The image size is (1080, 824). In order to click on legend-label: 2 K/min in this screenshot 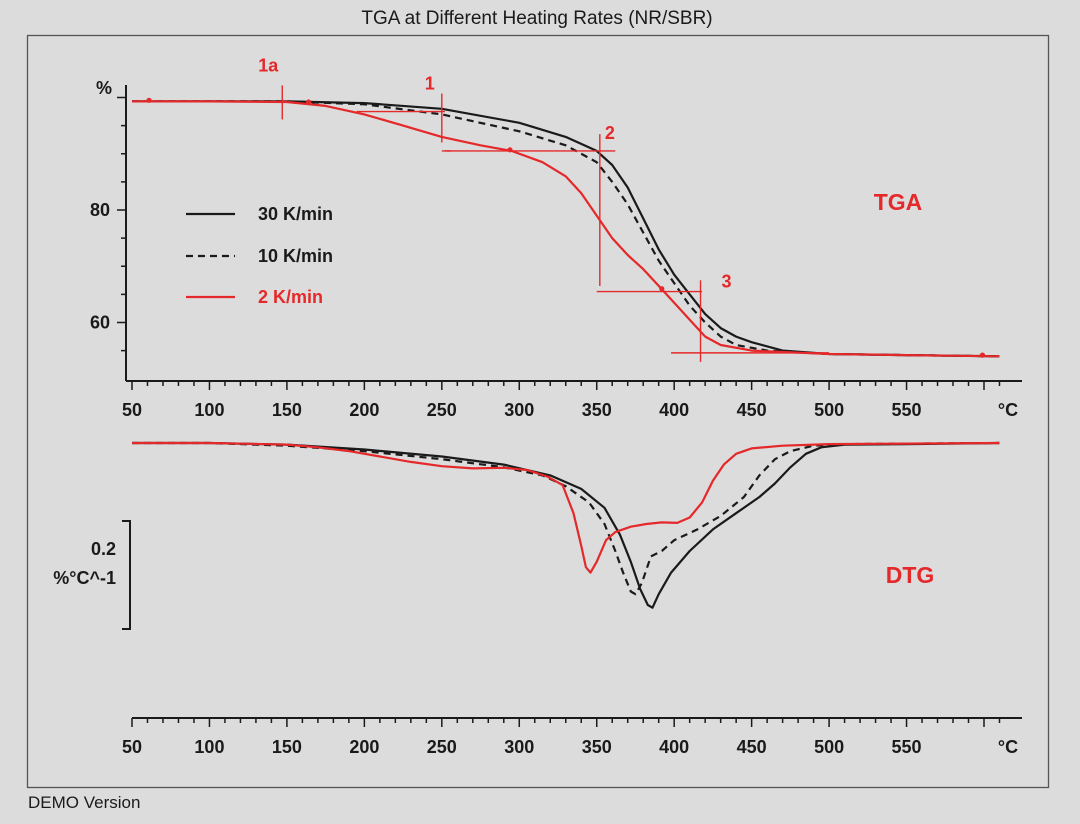, I will do `click(290, 297)`.